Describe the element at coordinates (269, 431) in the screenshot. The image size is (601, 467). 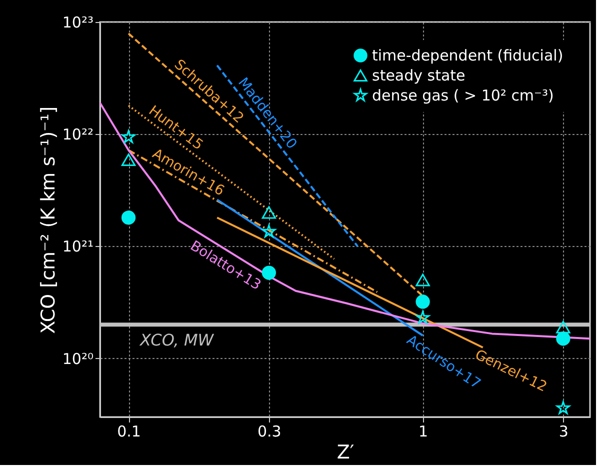
I see `x-tick-label: 0.3` at that location.